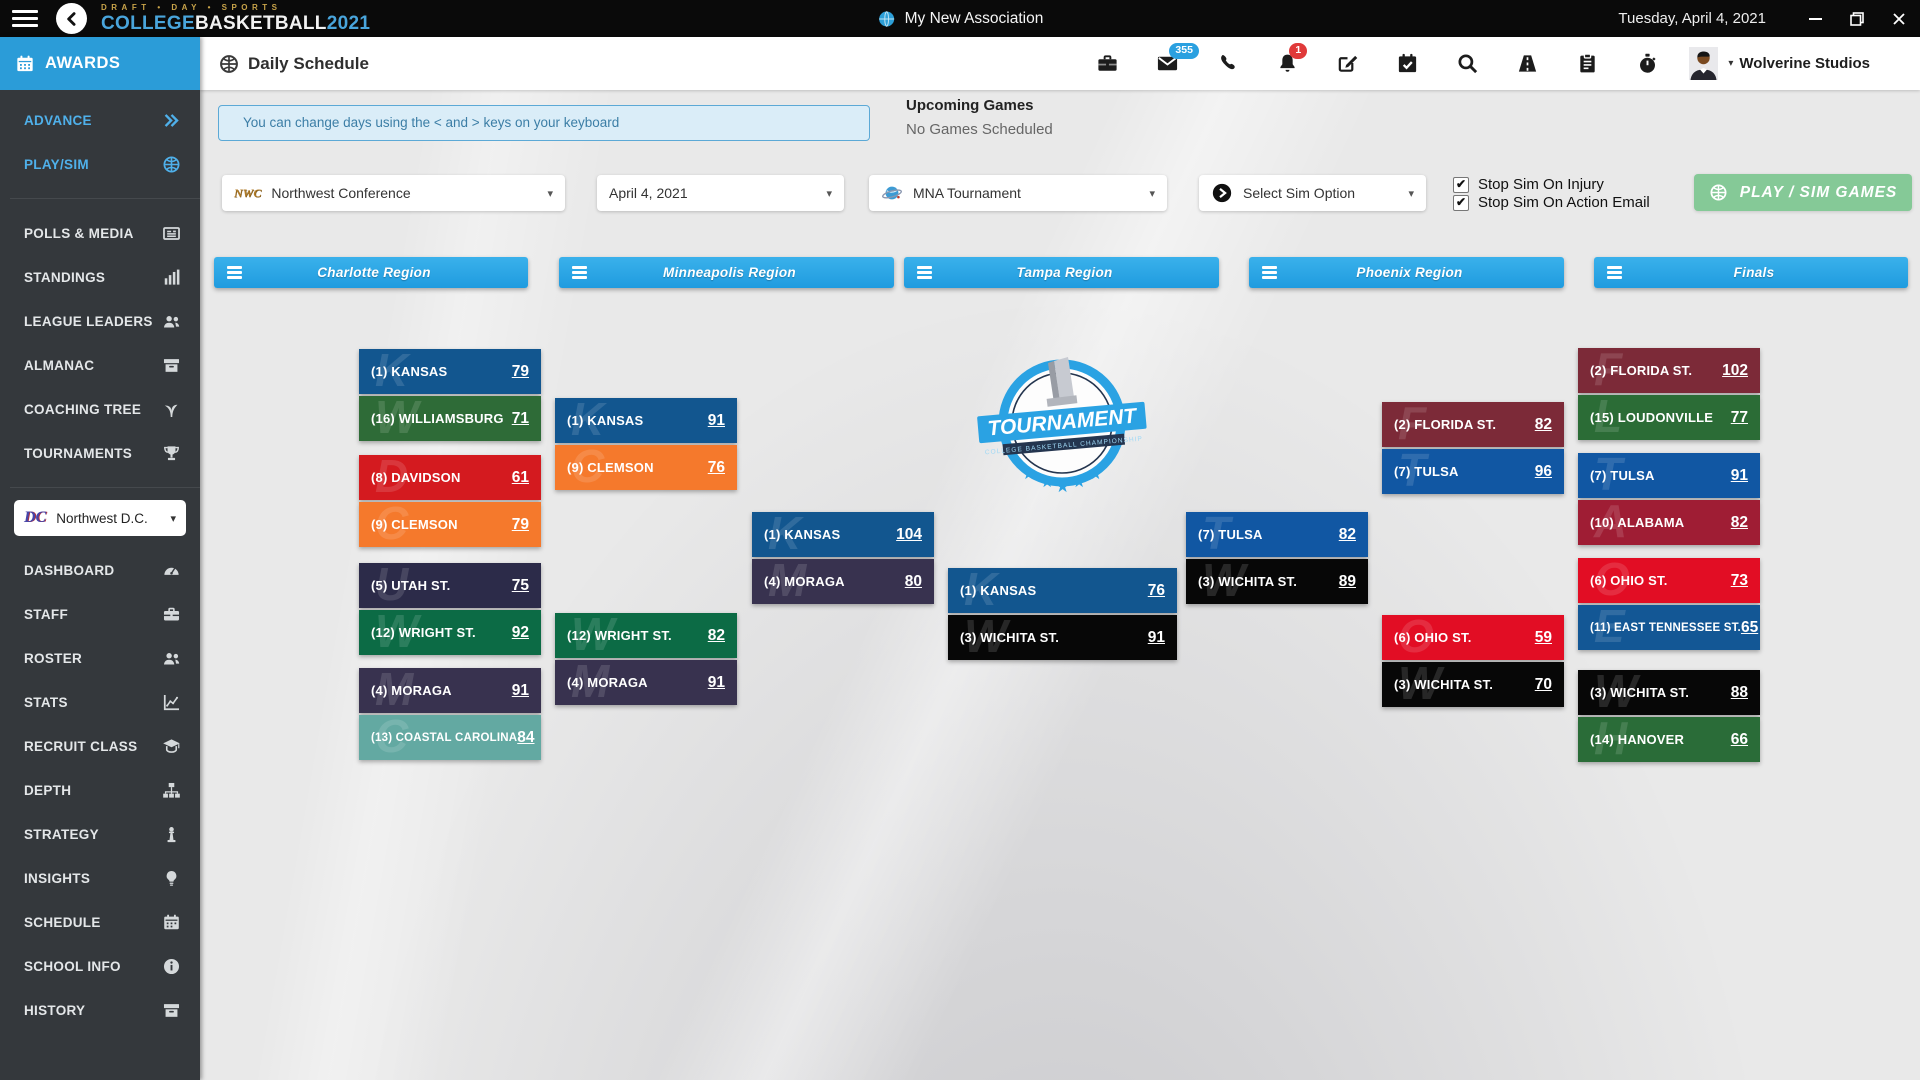 The width and height of the screenshot is (1920, 1080). What do you see at coordinates (1473, 448) in the screenshot?
I see `bracket-game: F (2) FLORIDA ST. 82 T (7) TULSA 96` at bounding box center [1473, 448].